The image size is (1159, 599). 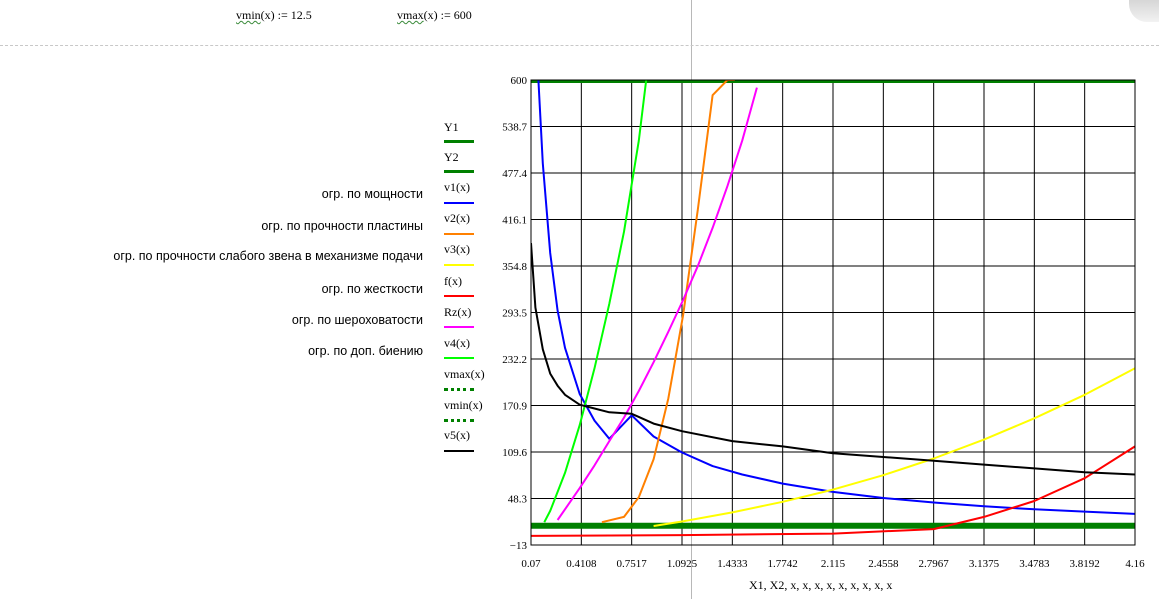 I want to click on x-tick-label: 0.4108, so click(x=581, y=564).